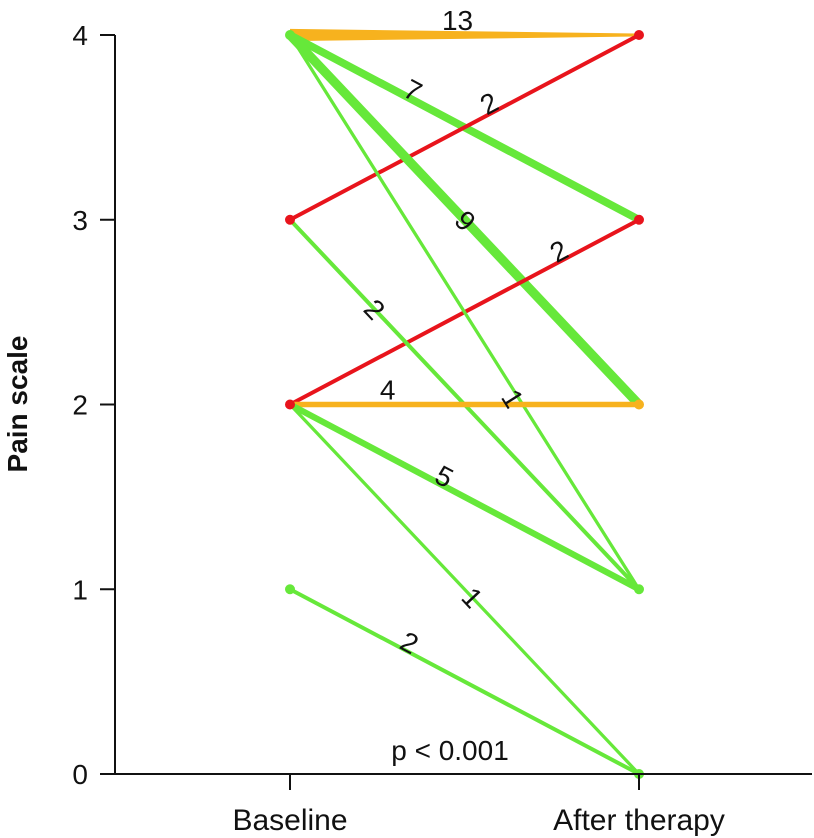  Describe the element at coordinates (457, 20) in the screenshot. I see `count-label: 13` at that location.